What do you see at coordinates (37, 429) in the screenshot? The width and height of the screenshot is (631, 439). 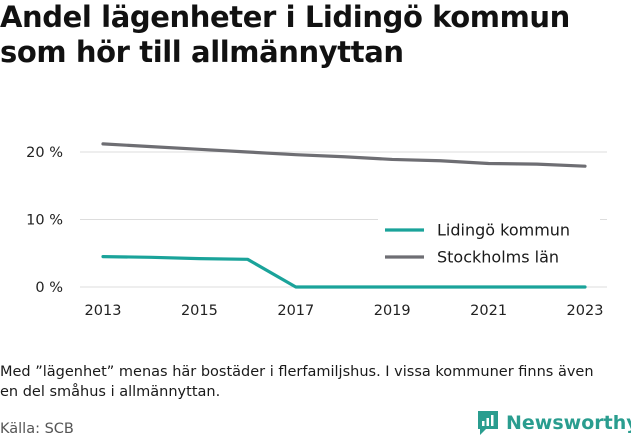 I see `source-label: Källa: SCB` at bounding box center [37, 429].